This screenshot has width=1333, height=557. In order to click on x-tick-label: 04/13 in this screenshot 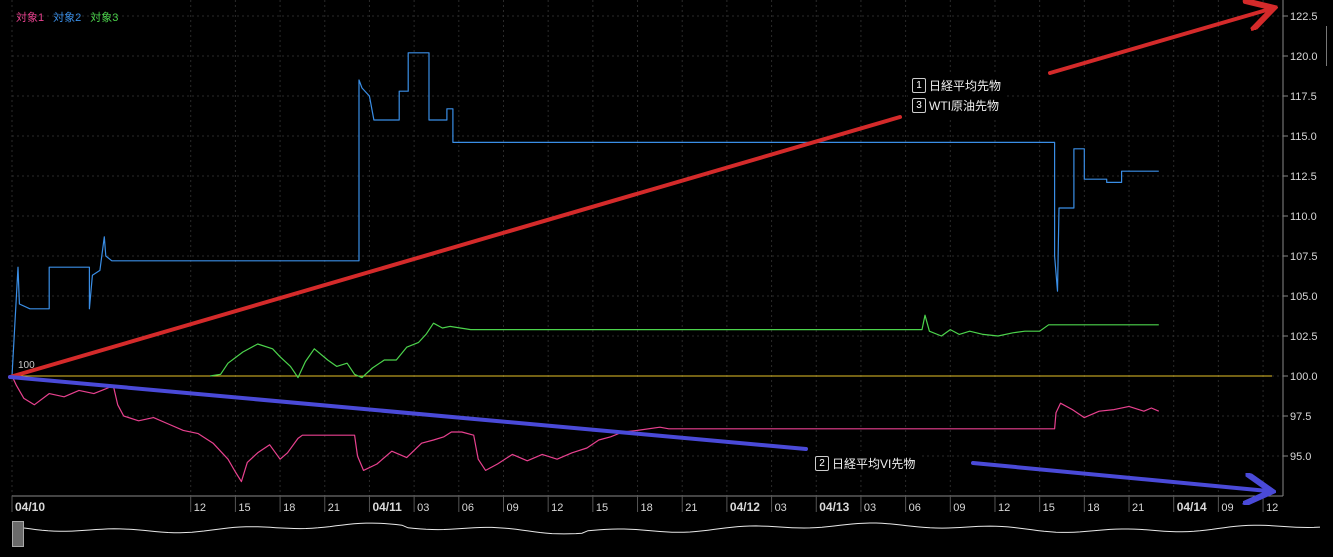, I will do `click(834, 507)`.